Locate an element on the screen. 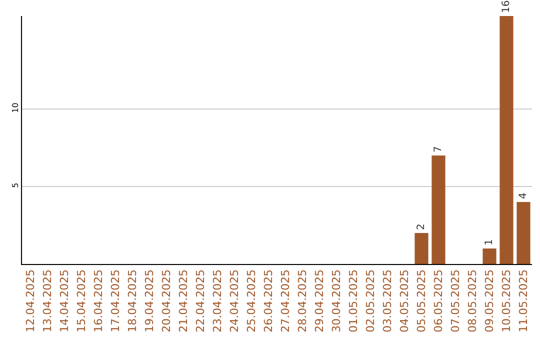  x-tick-label: 09.05.2025 is located at coordinates (489, 300).